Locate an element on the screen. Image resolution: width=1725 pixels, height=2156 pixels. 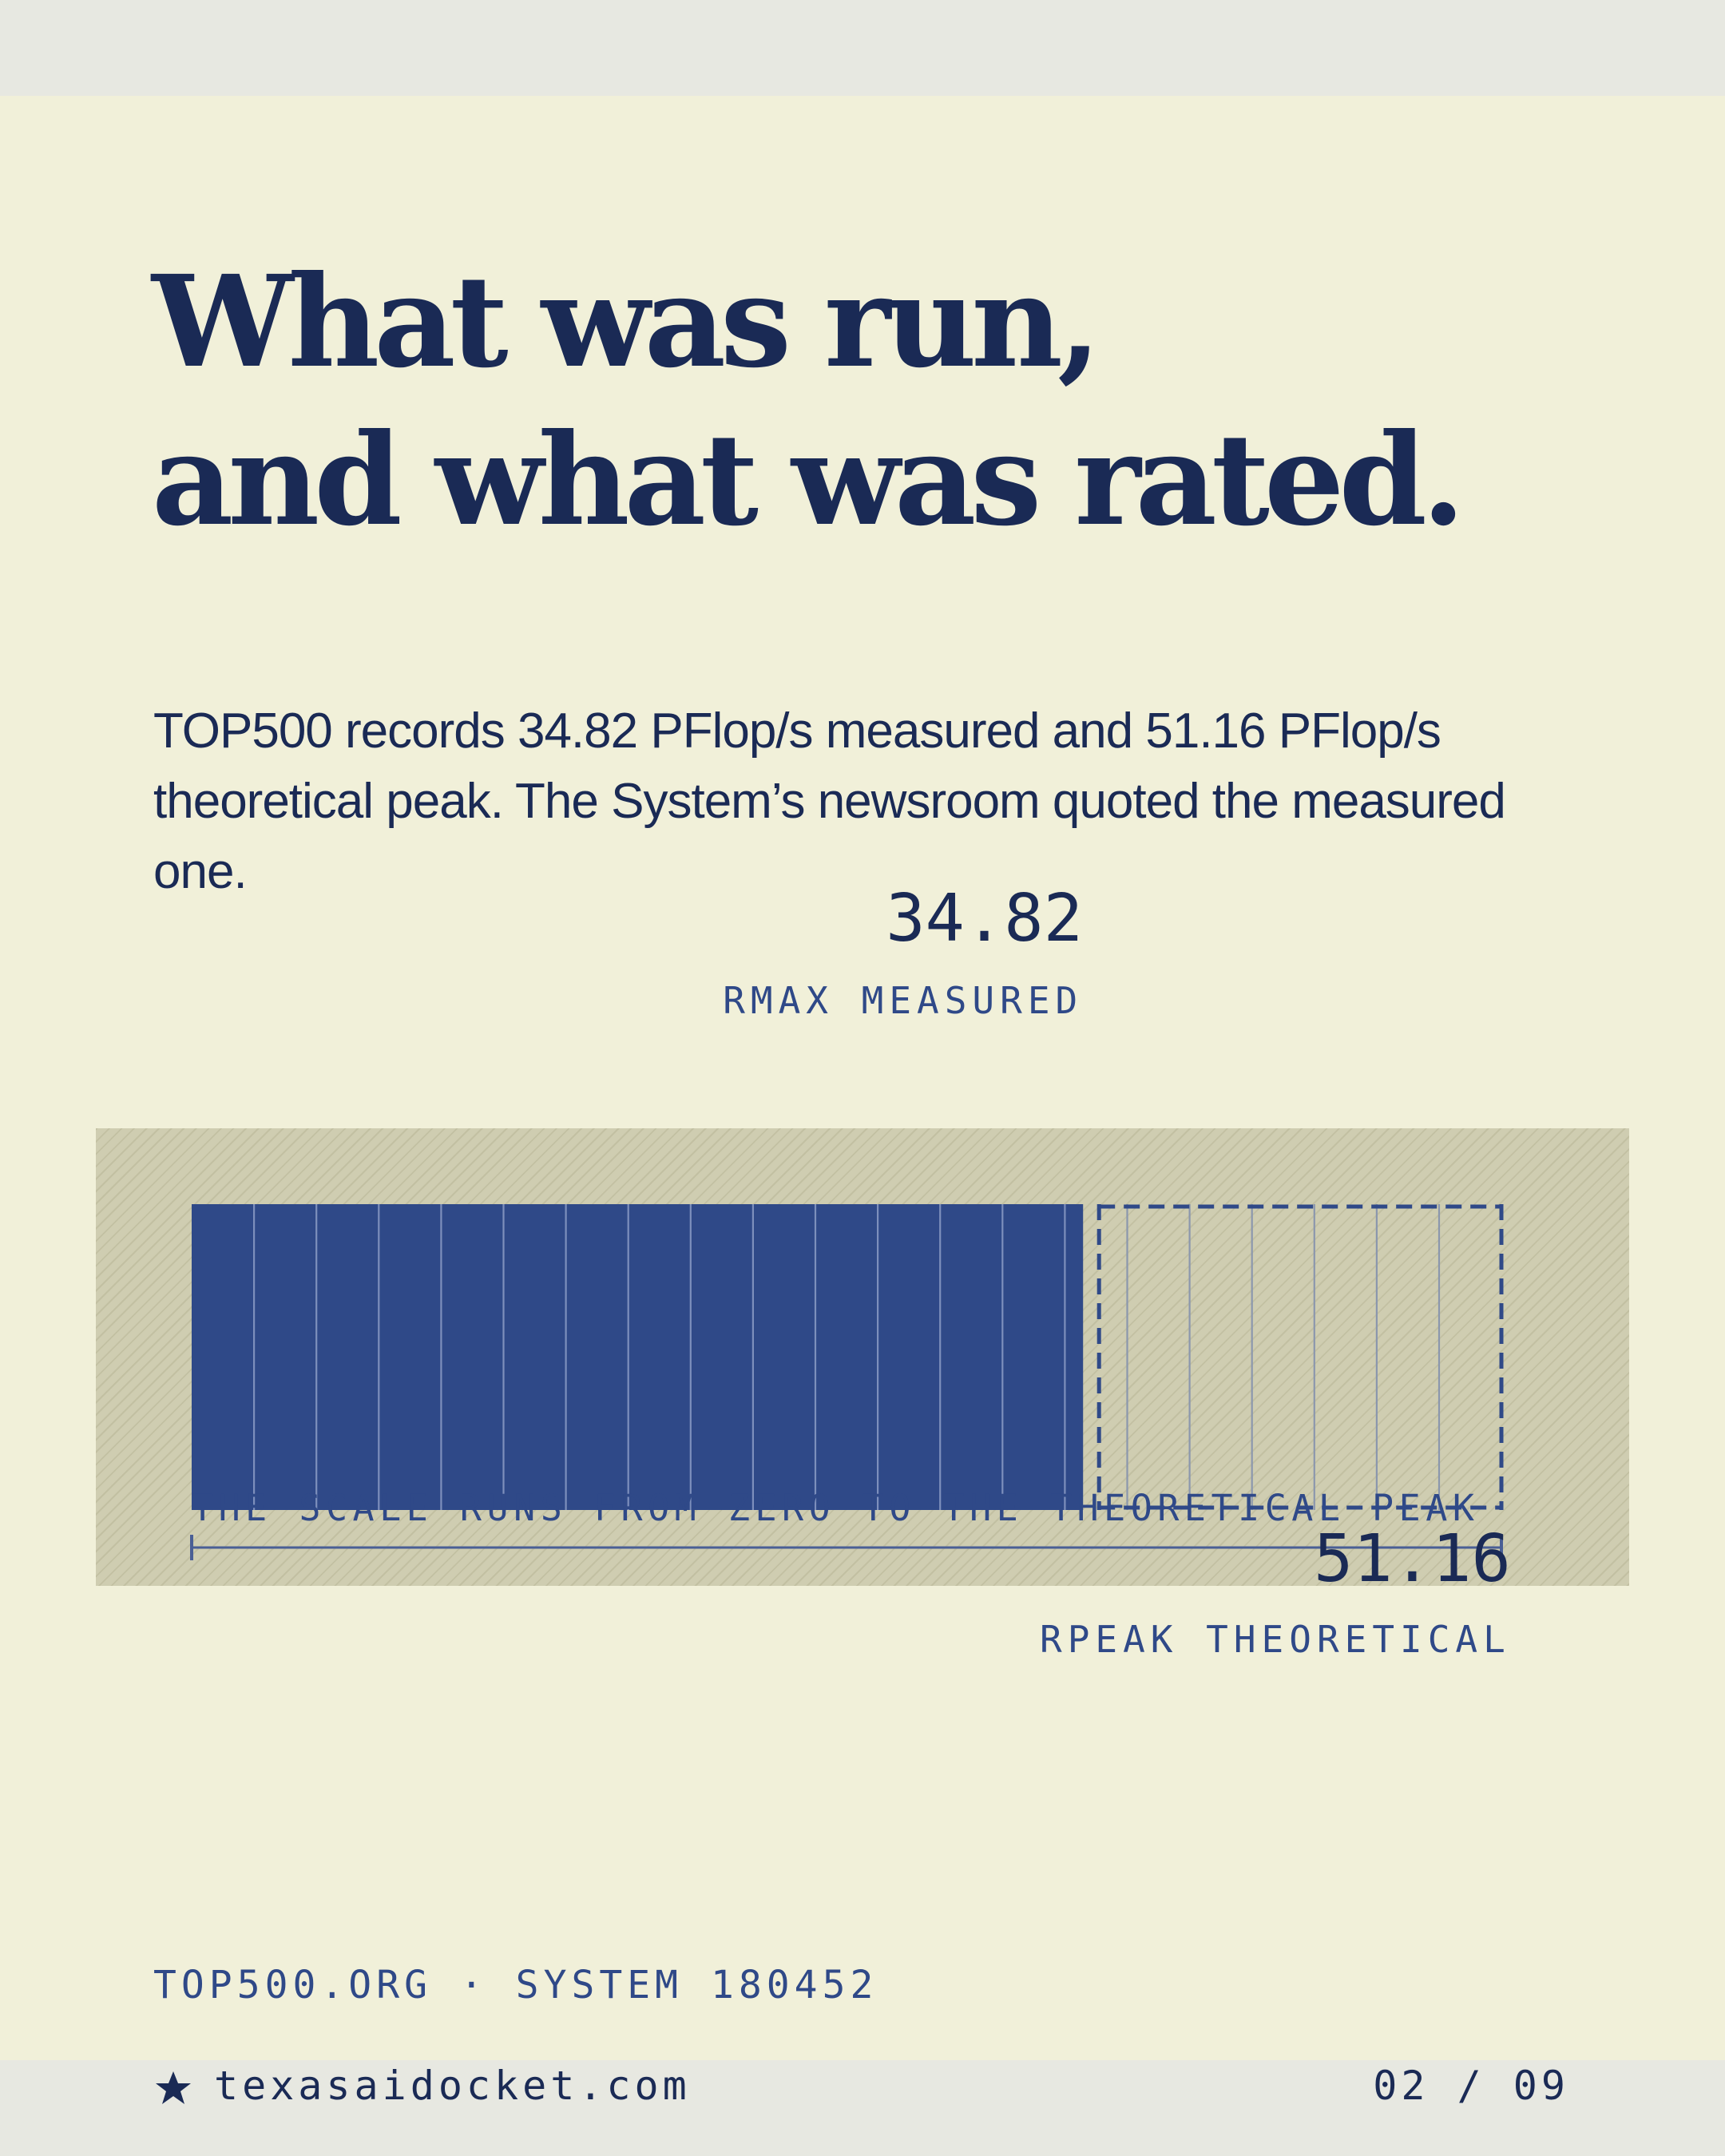
rmax-value-label: 34.82 is located at coordinates (985, 919).